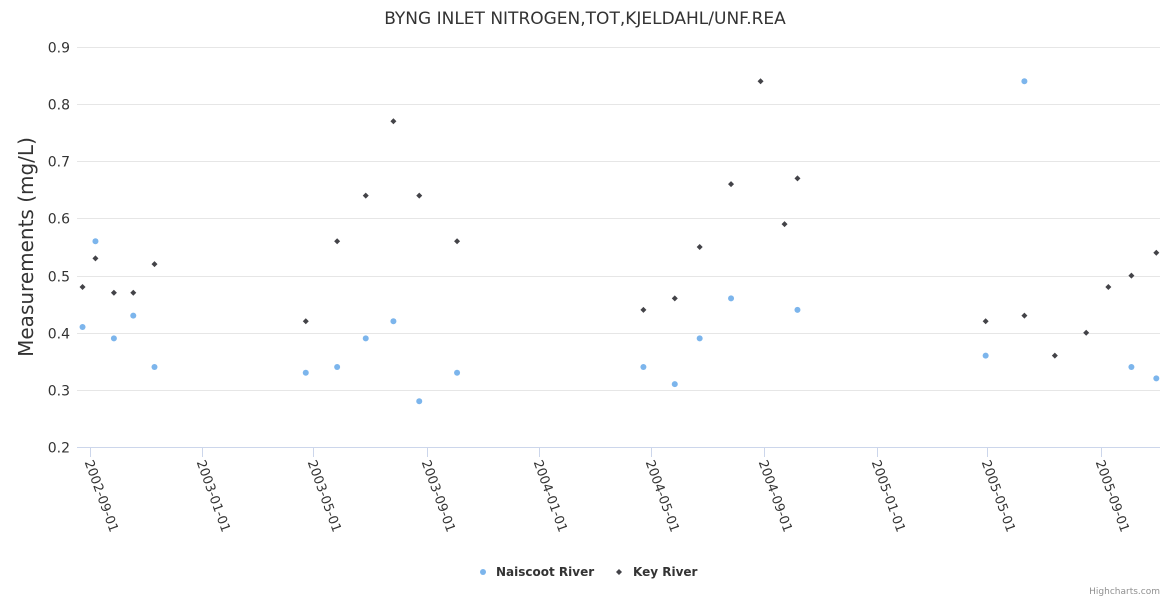 The height and width of the screenshot is (600, 1170). What do you see at coordinates (665, 572) in the screenshot?
I see `legend-label-key-river: Key River` at bounding box center [665, 572].